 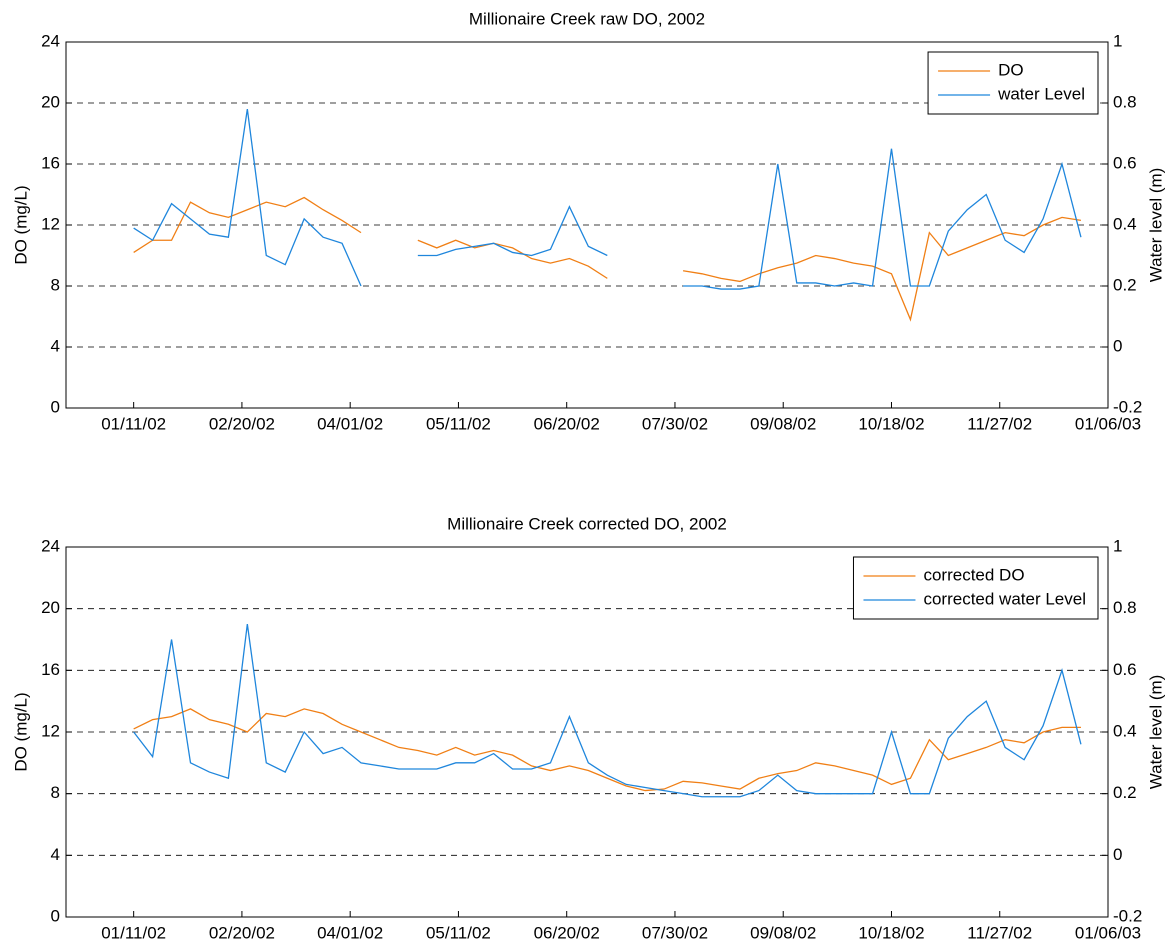 I want to click on legend: DO water Level, so click(x=1013, y=83).